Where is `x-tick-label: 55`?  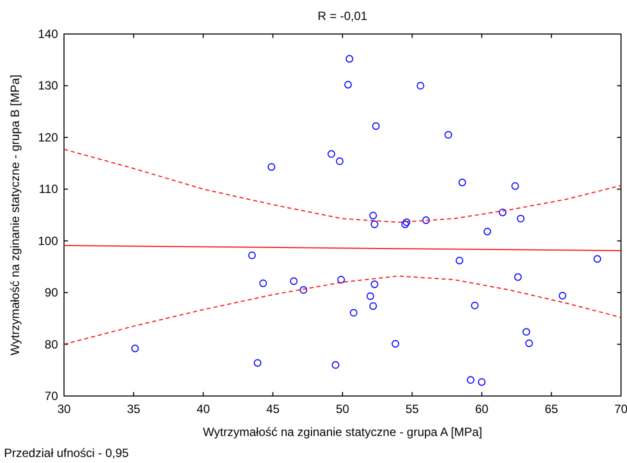
x-tick-label: 55 is located at coordinates (412, 409).